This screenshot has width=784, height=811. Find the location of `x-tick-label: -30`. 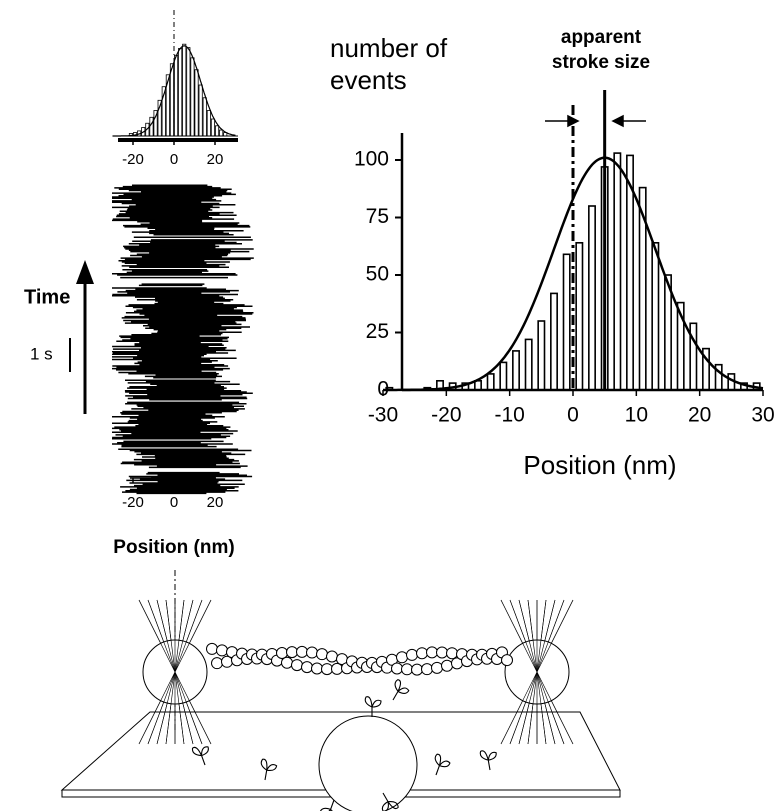

x-tick-label: -30 is located at coordinates (383, 415).